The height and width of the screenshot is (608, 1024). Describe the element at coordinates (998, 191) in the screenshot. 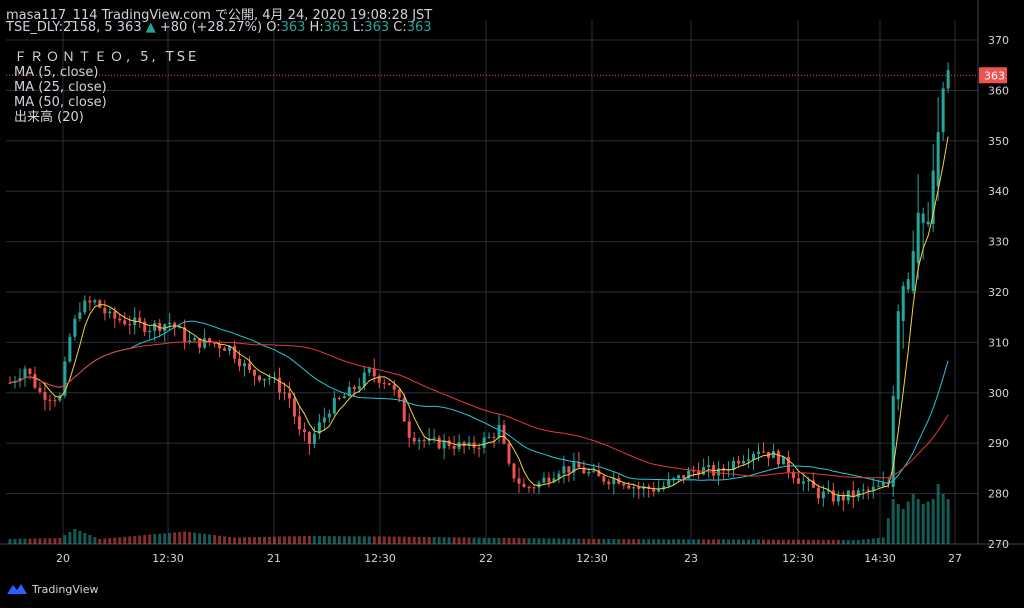

I see `y-axis-tick-label: 340` at that location.